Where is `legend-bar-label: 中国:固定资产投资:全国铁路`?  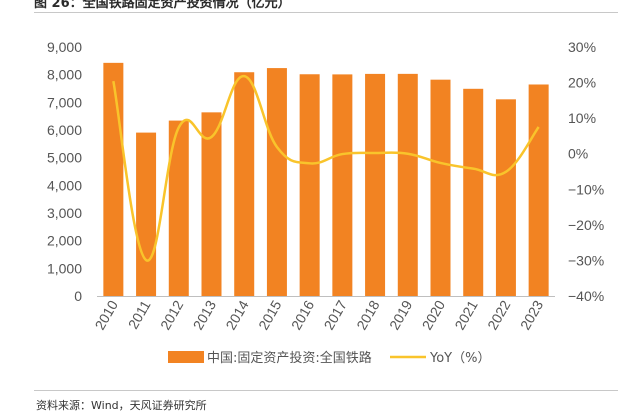 legend-bar-label: 中国:固定资产投资:全国铁路 is located at coordinates (289, 358).